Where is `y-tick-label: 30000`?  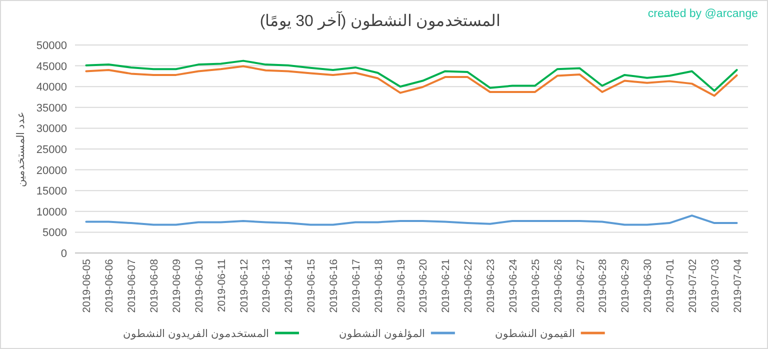 y-tick-label: 30000 is located at coordinates (51, 129).